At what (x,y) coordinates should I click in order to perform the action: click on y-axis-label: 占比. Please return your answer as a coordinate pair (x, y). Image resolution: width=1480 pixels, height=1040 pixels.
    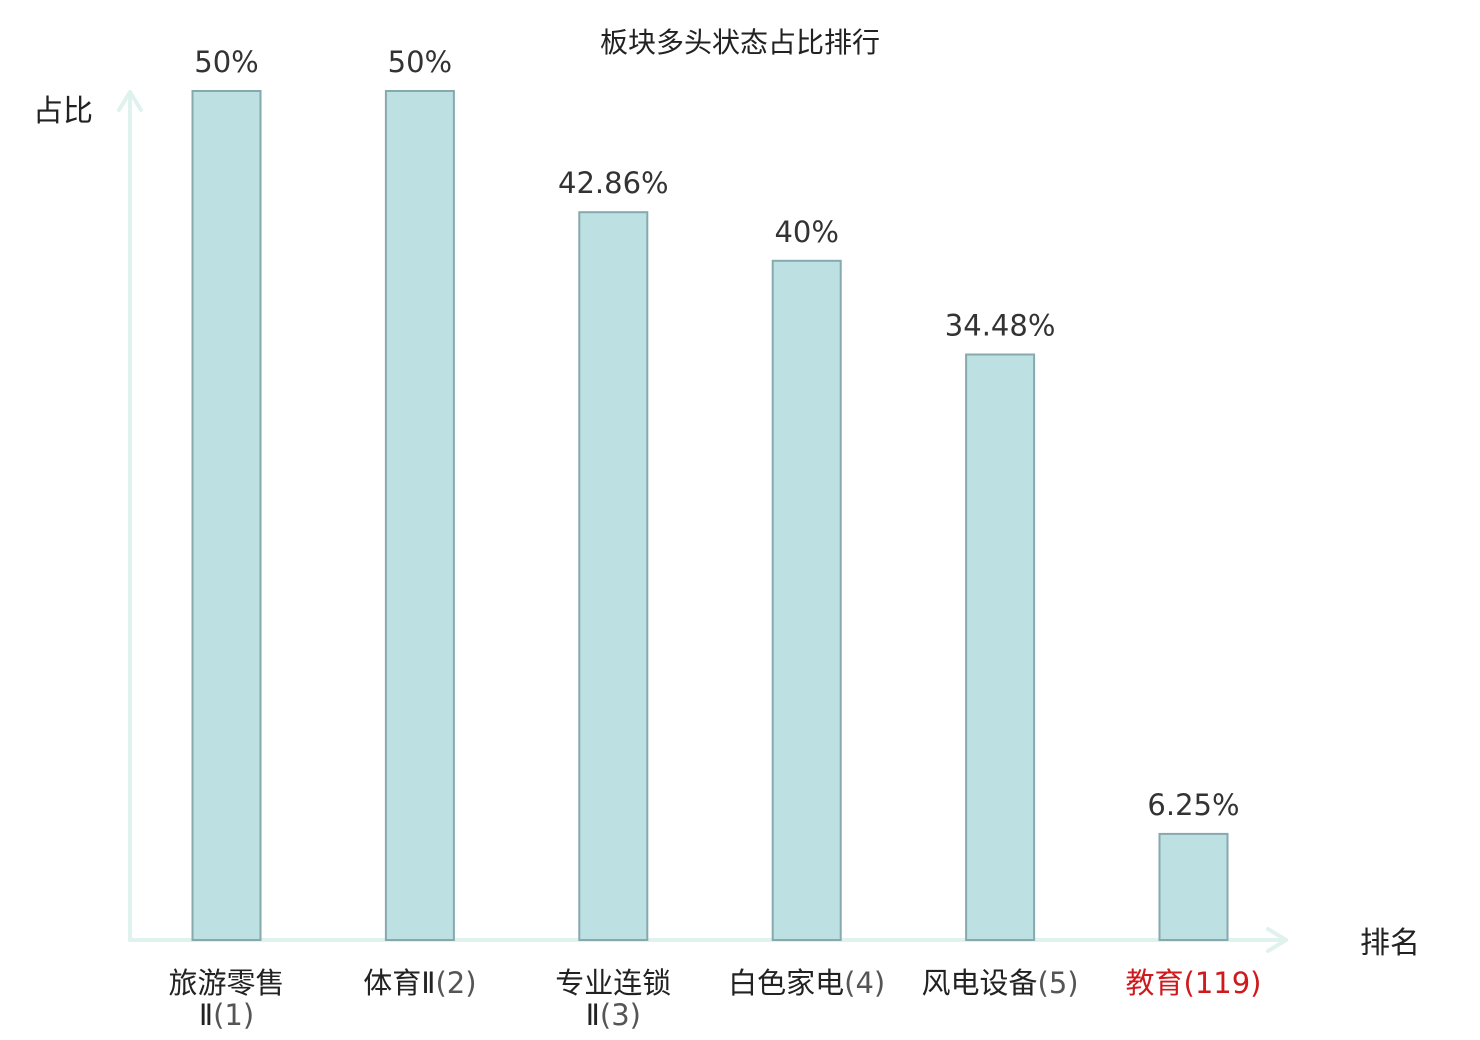
    Looking at the image, I should click on (63, 111).